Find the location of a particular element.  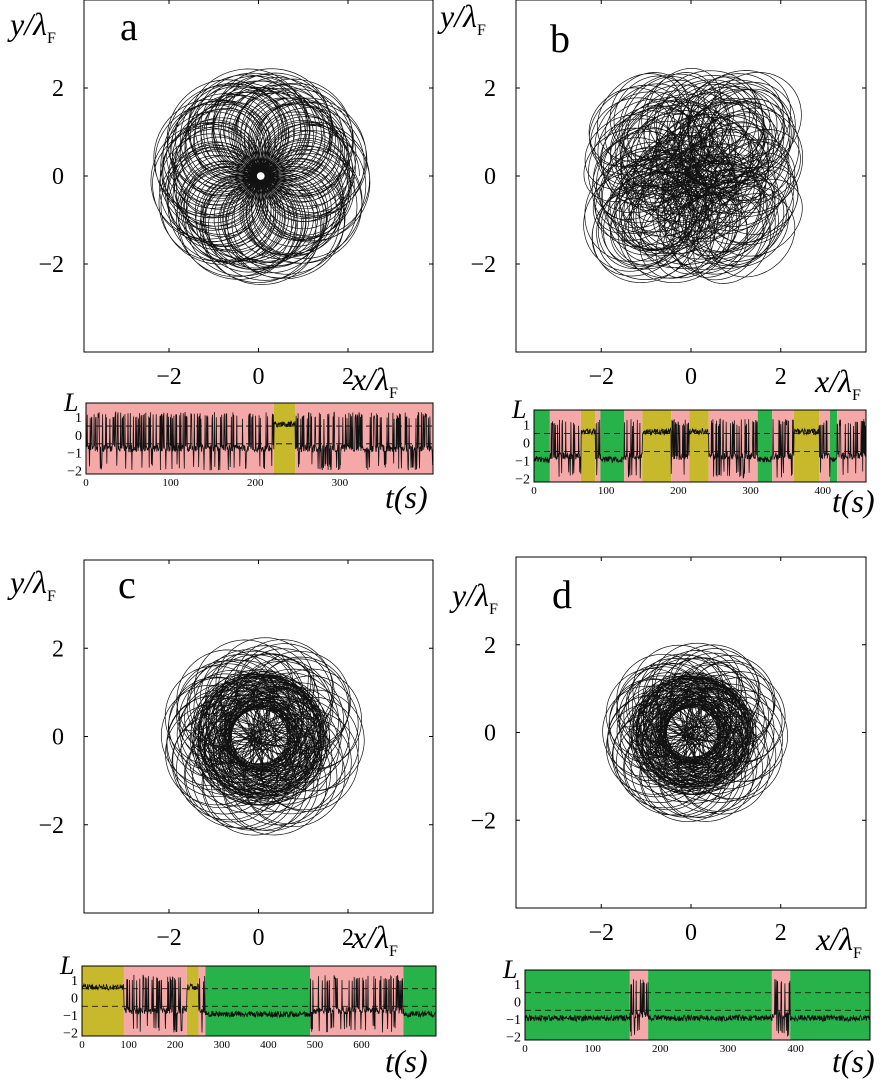

ts-x-tick-label-c: 400 is located at coordinates (268, 1045).